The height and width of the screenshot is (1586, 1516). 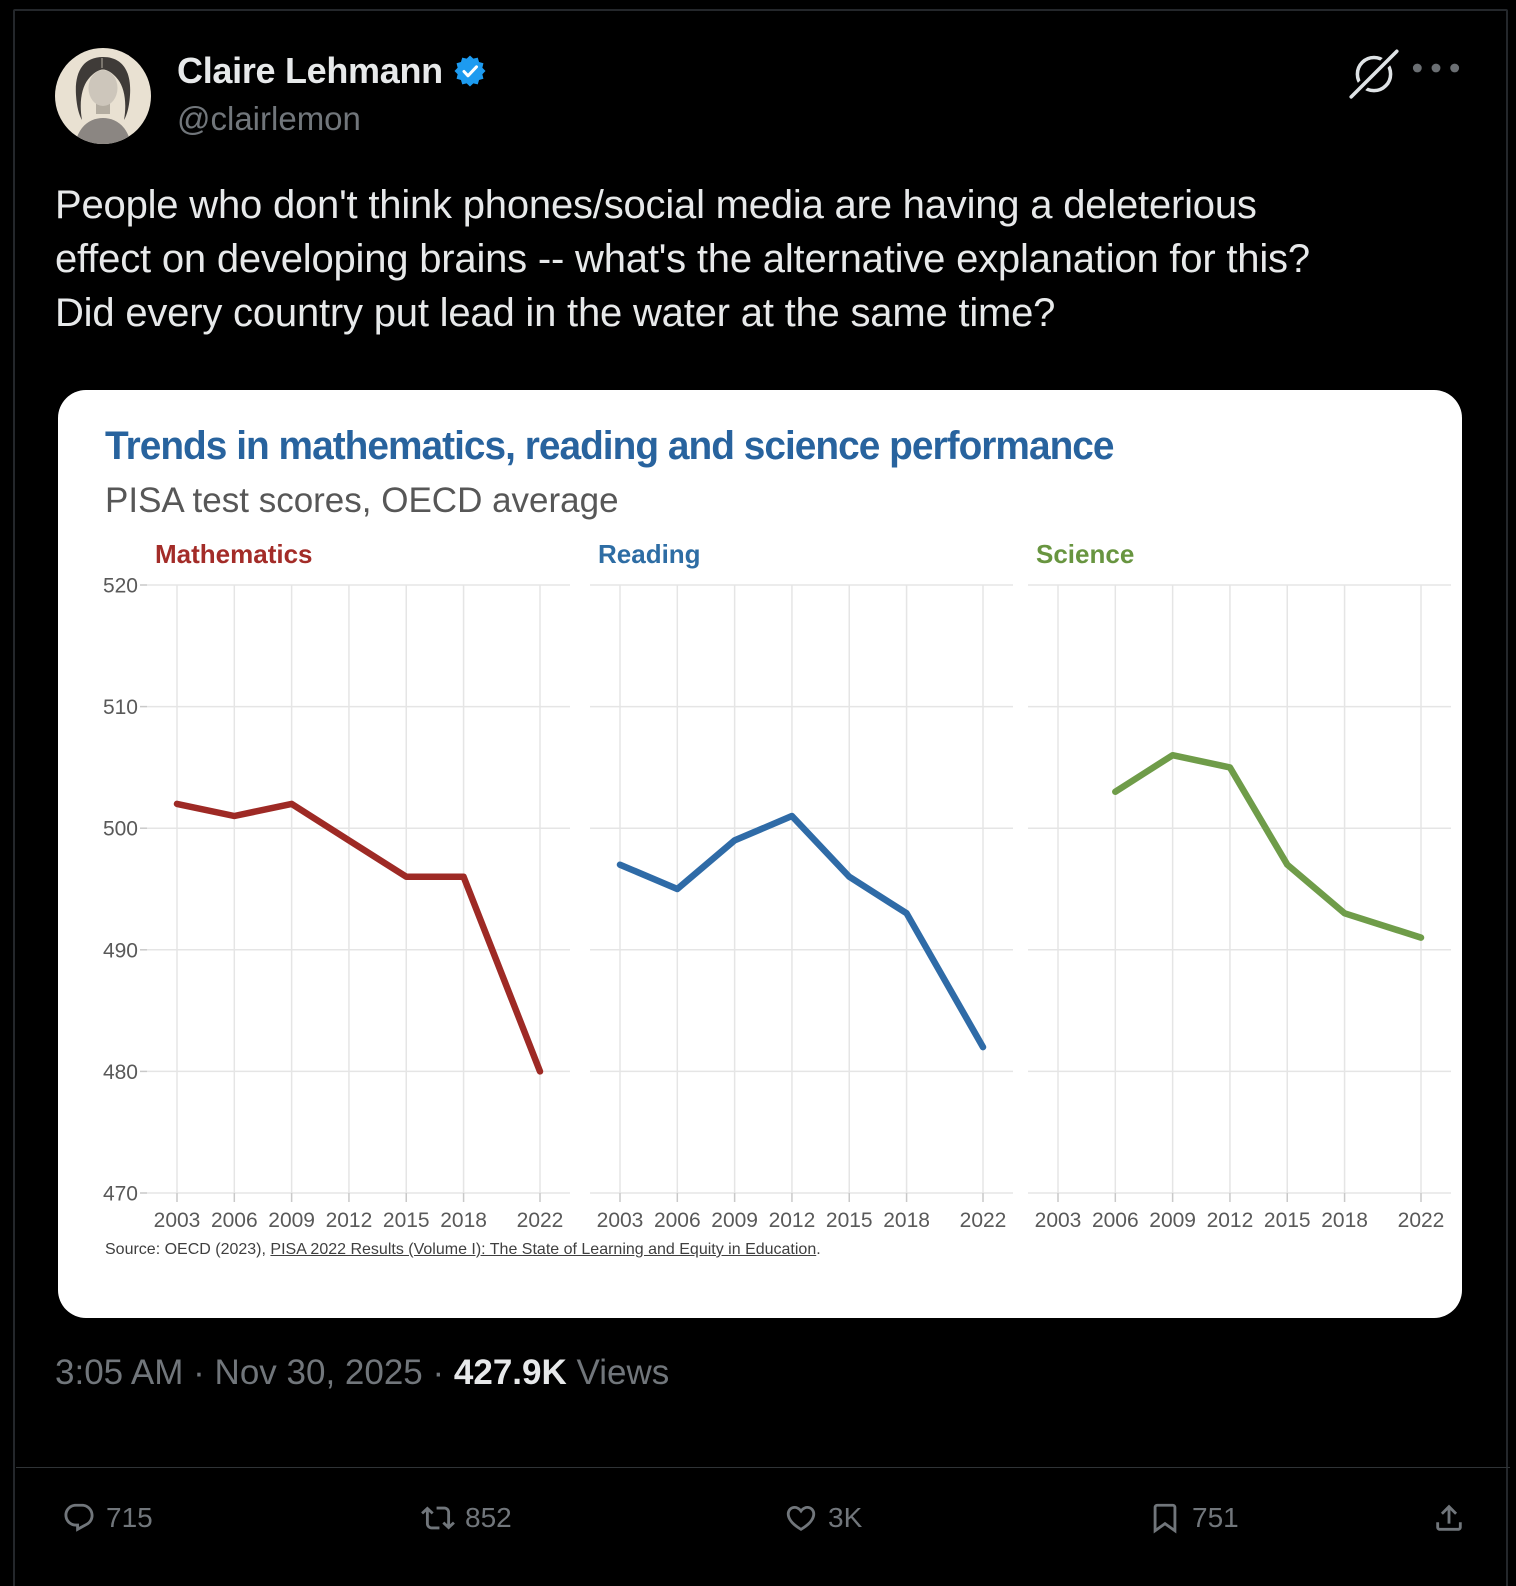 I want to click on reading-trend-line, so click(x=801, y=931).